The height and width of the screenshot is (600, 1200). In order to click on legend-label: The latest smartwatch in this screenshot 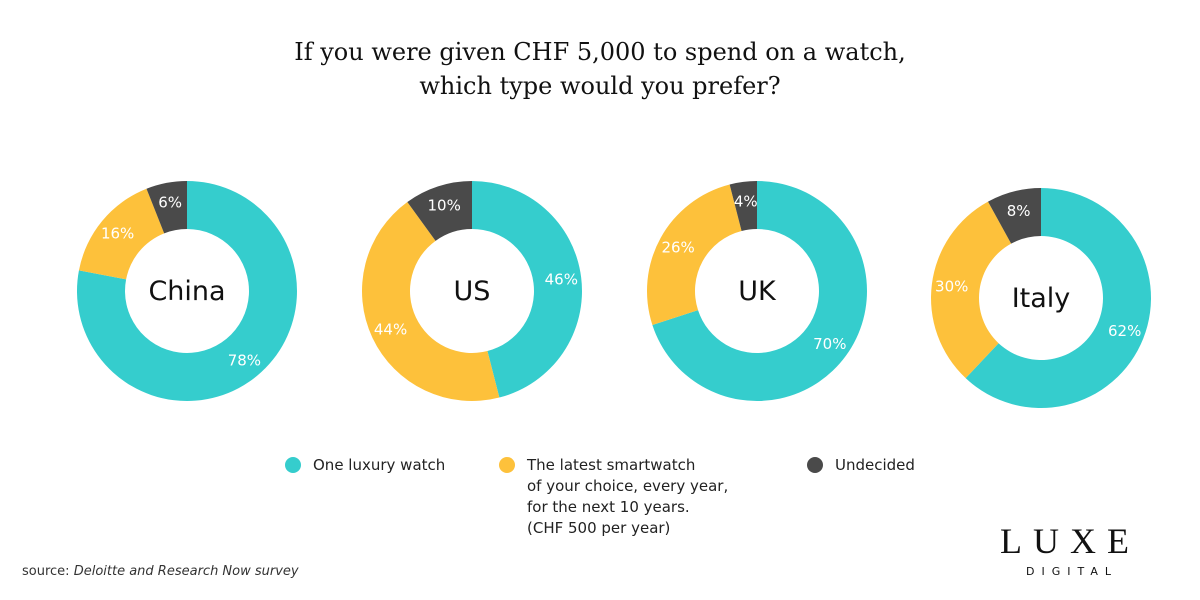, I will do `click(610, 465)`.